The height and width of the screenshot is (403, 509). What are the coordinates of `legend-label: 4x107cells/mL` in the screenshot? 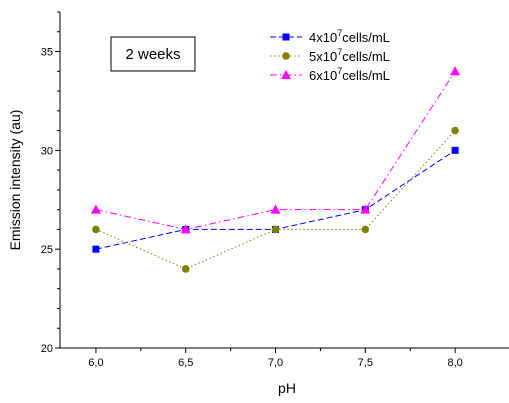 It's located at (349, 36).